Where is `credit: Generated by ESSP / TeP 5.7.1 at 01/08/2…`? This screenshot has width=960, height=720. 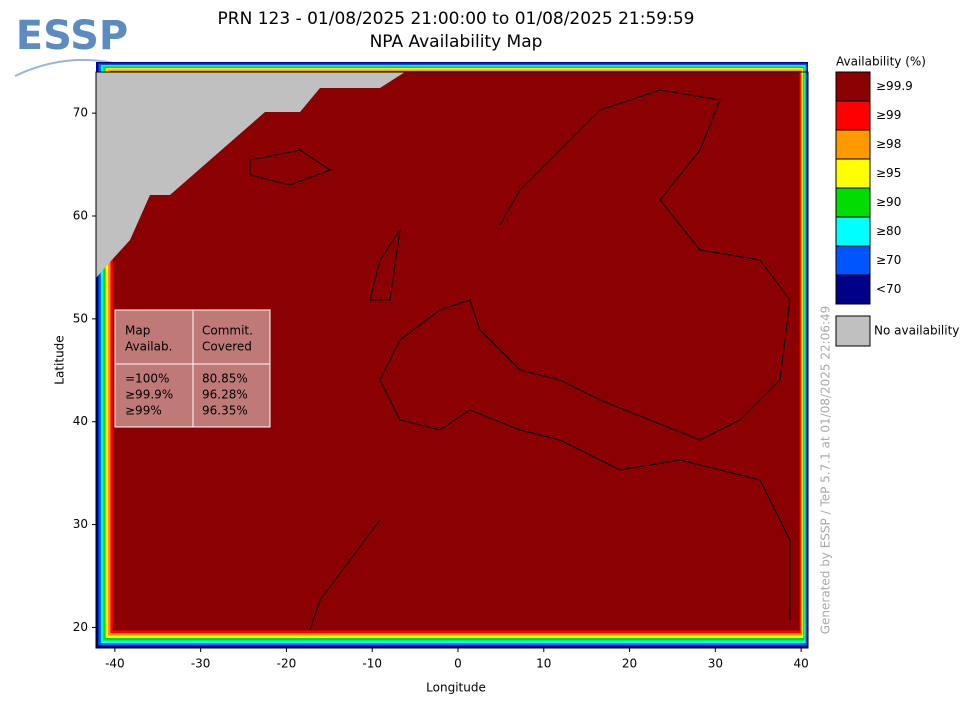 credit: Generated by ESSP / TeP 5.7.1 at 01/08/2… is located at coordinates (826, 470).